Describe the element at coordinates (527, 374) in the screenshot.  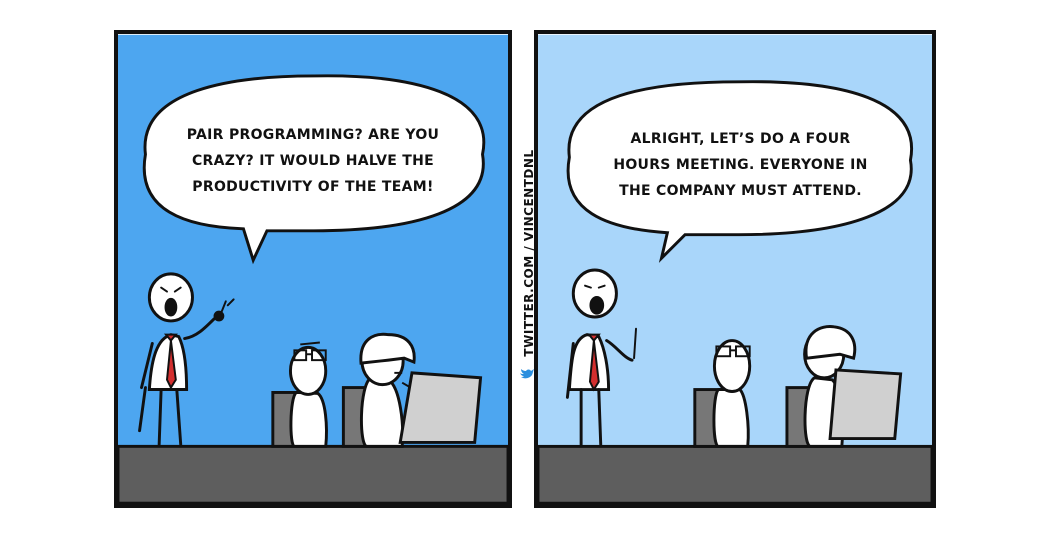
I see `bird-icon` at that location.